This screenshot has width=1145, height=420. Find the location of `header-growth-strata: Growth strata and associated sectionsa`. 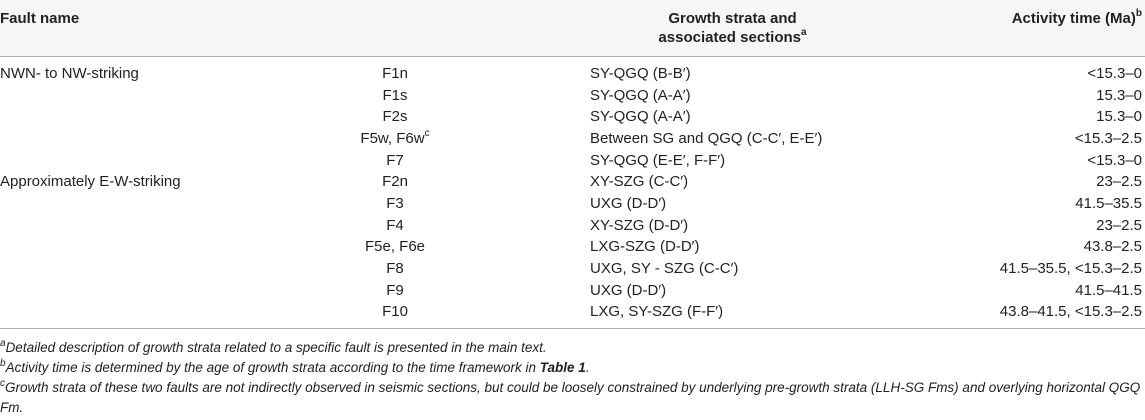

header-growth-strata: Growth strata and associated sectionsa is located at coordinates (732, 28).